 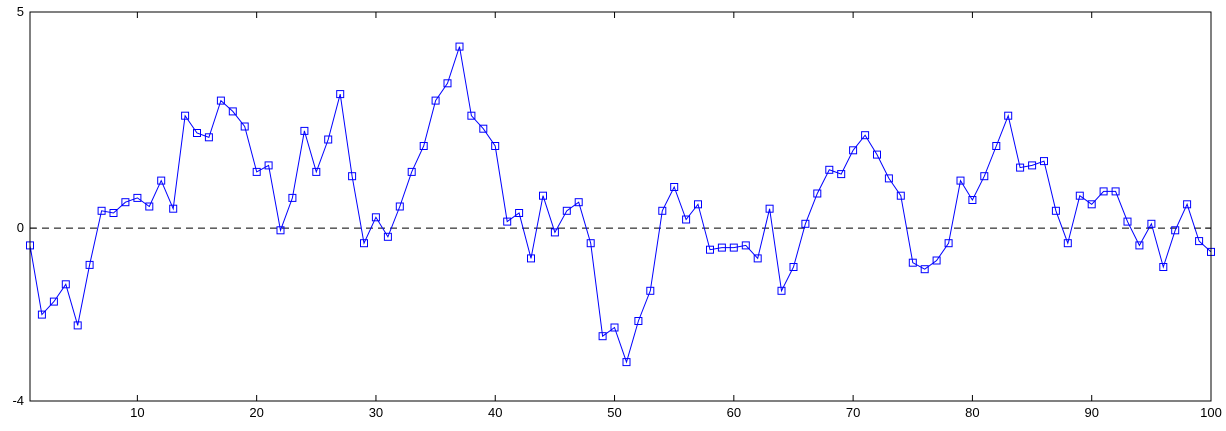 What do you see at coordinates (972, 412) in the screenshot?
I see `x-tick-label: 80` at bounding box center [972, 412].